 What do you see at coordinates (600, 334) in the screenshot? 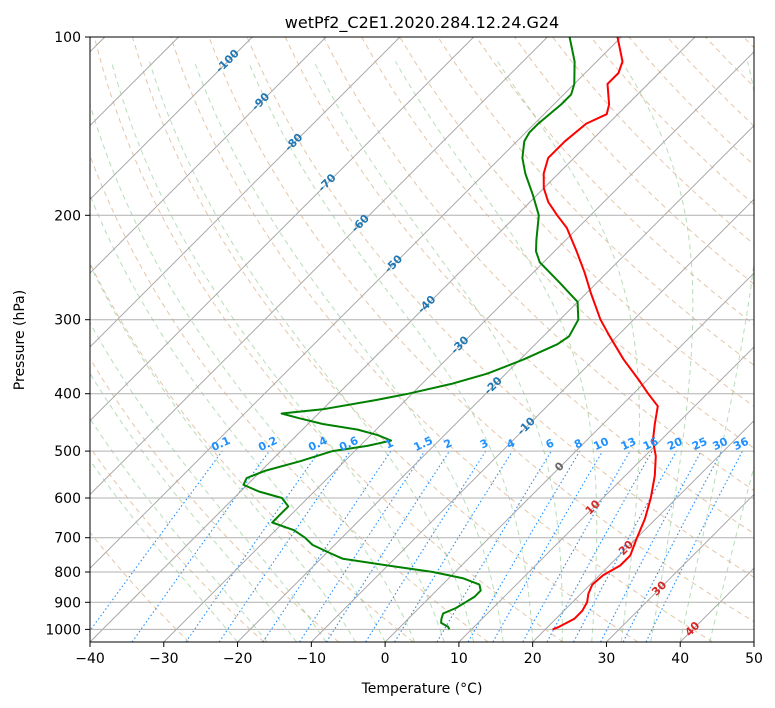
I see `temperature-profile-line` at bounding box center [600, 334].